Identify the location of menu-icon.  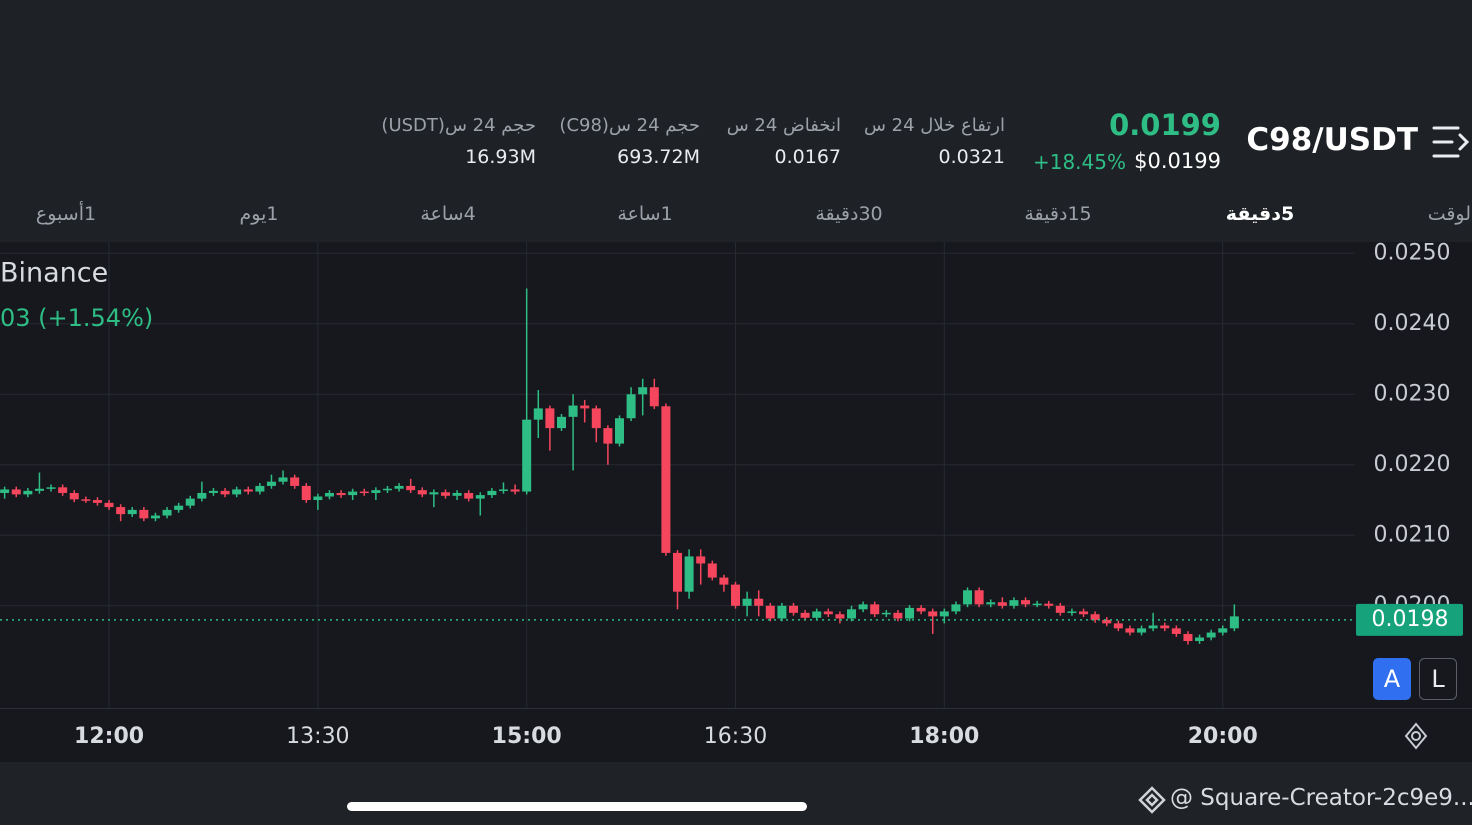
(1451, 142).